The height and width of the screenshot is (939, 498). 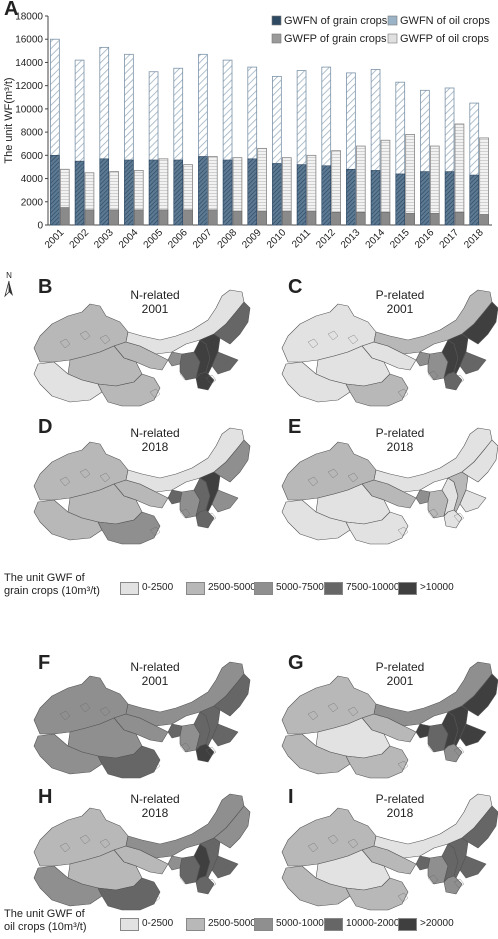 What do you see at coordinates (375, 923) in the screenshot?
I see `legend-class-label: 10000-20000` at bounding box center [375, 923].